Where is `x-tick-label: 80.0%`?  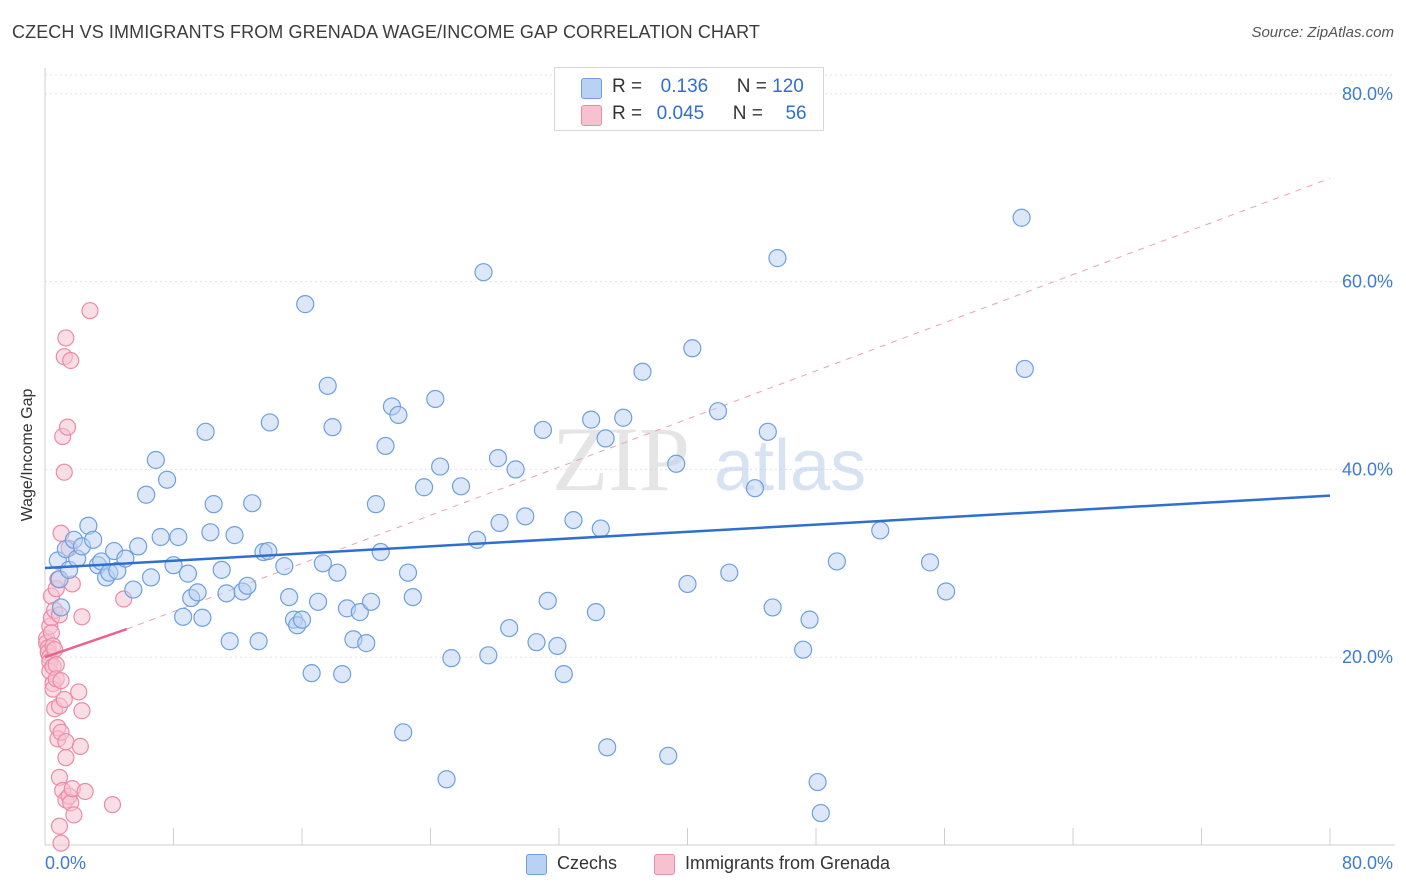 x-tick-label: 80.0% is located at coordinates (1367, 863).